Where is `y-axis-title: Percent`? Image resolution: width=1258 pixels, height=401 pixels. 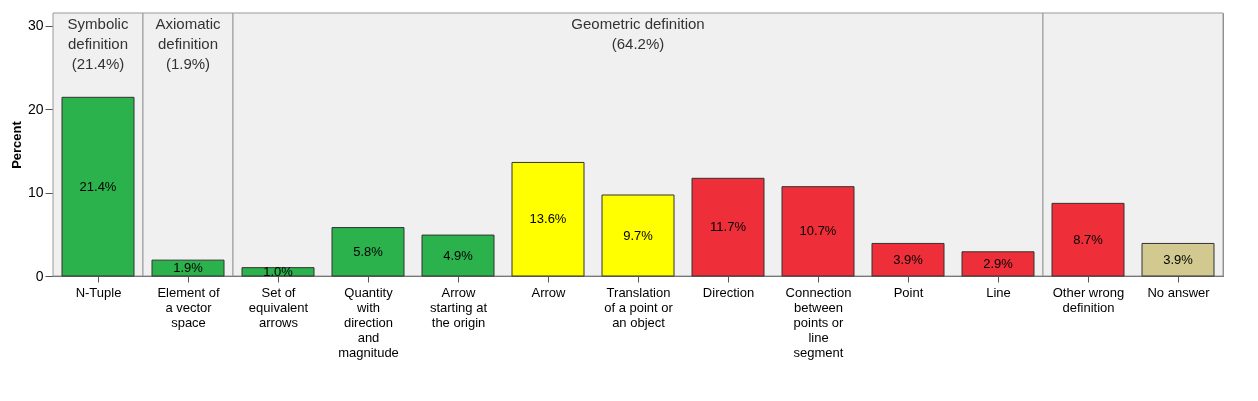
y-axis-title: Percent is located at coordinates (16, 144).